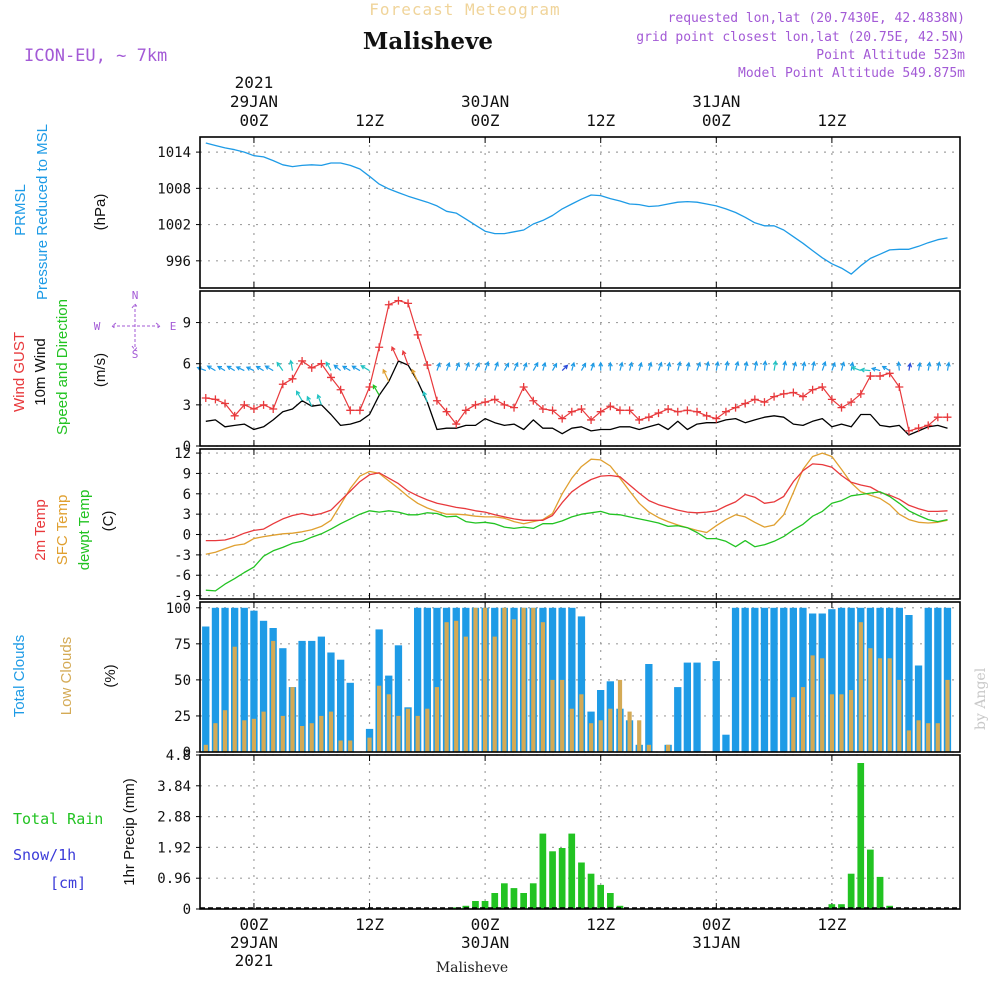 This screenshot has height=1000, width=1000. What do you see at coordinates (182, 454) in the screenshot?
I see `y-tick-label: 12` at bounding box center [182, 454].